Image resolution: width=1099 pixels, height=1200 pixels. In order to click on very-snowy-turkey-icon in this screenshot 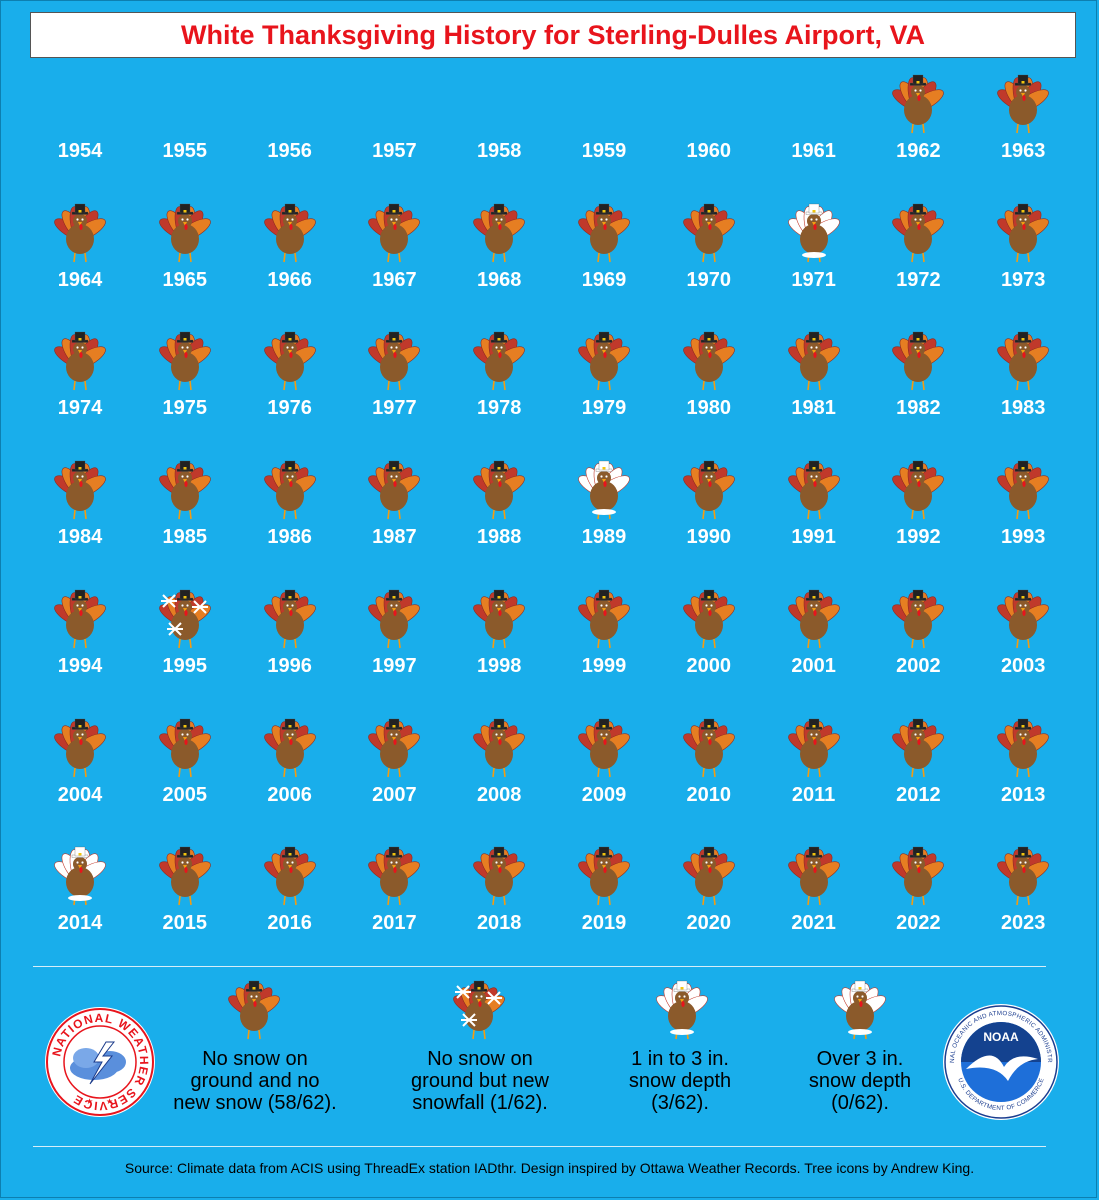, I will do `click(860, 1010)`.